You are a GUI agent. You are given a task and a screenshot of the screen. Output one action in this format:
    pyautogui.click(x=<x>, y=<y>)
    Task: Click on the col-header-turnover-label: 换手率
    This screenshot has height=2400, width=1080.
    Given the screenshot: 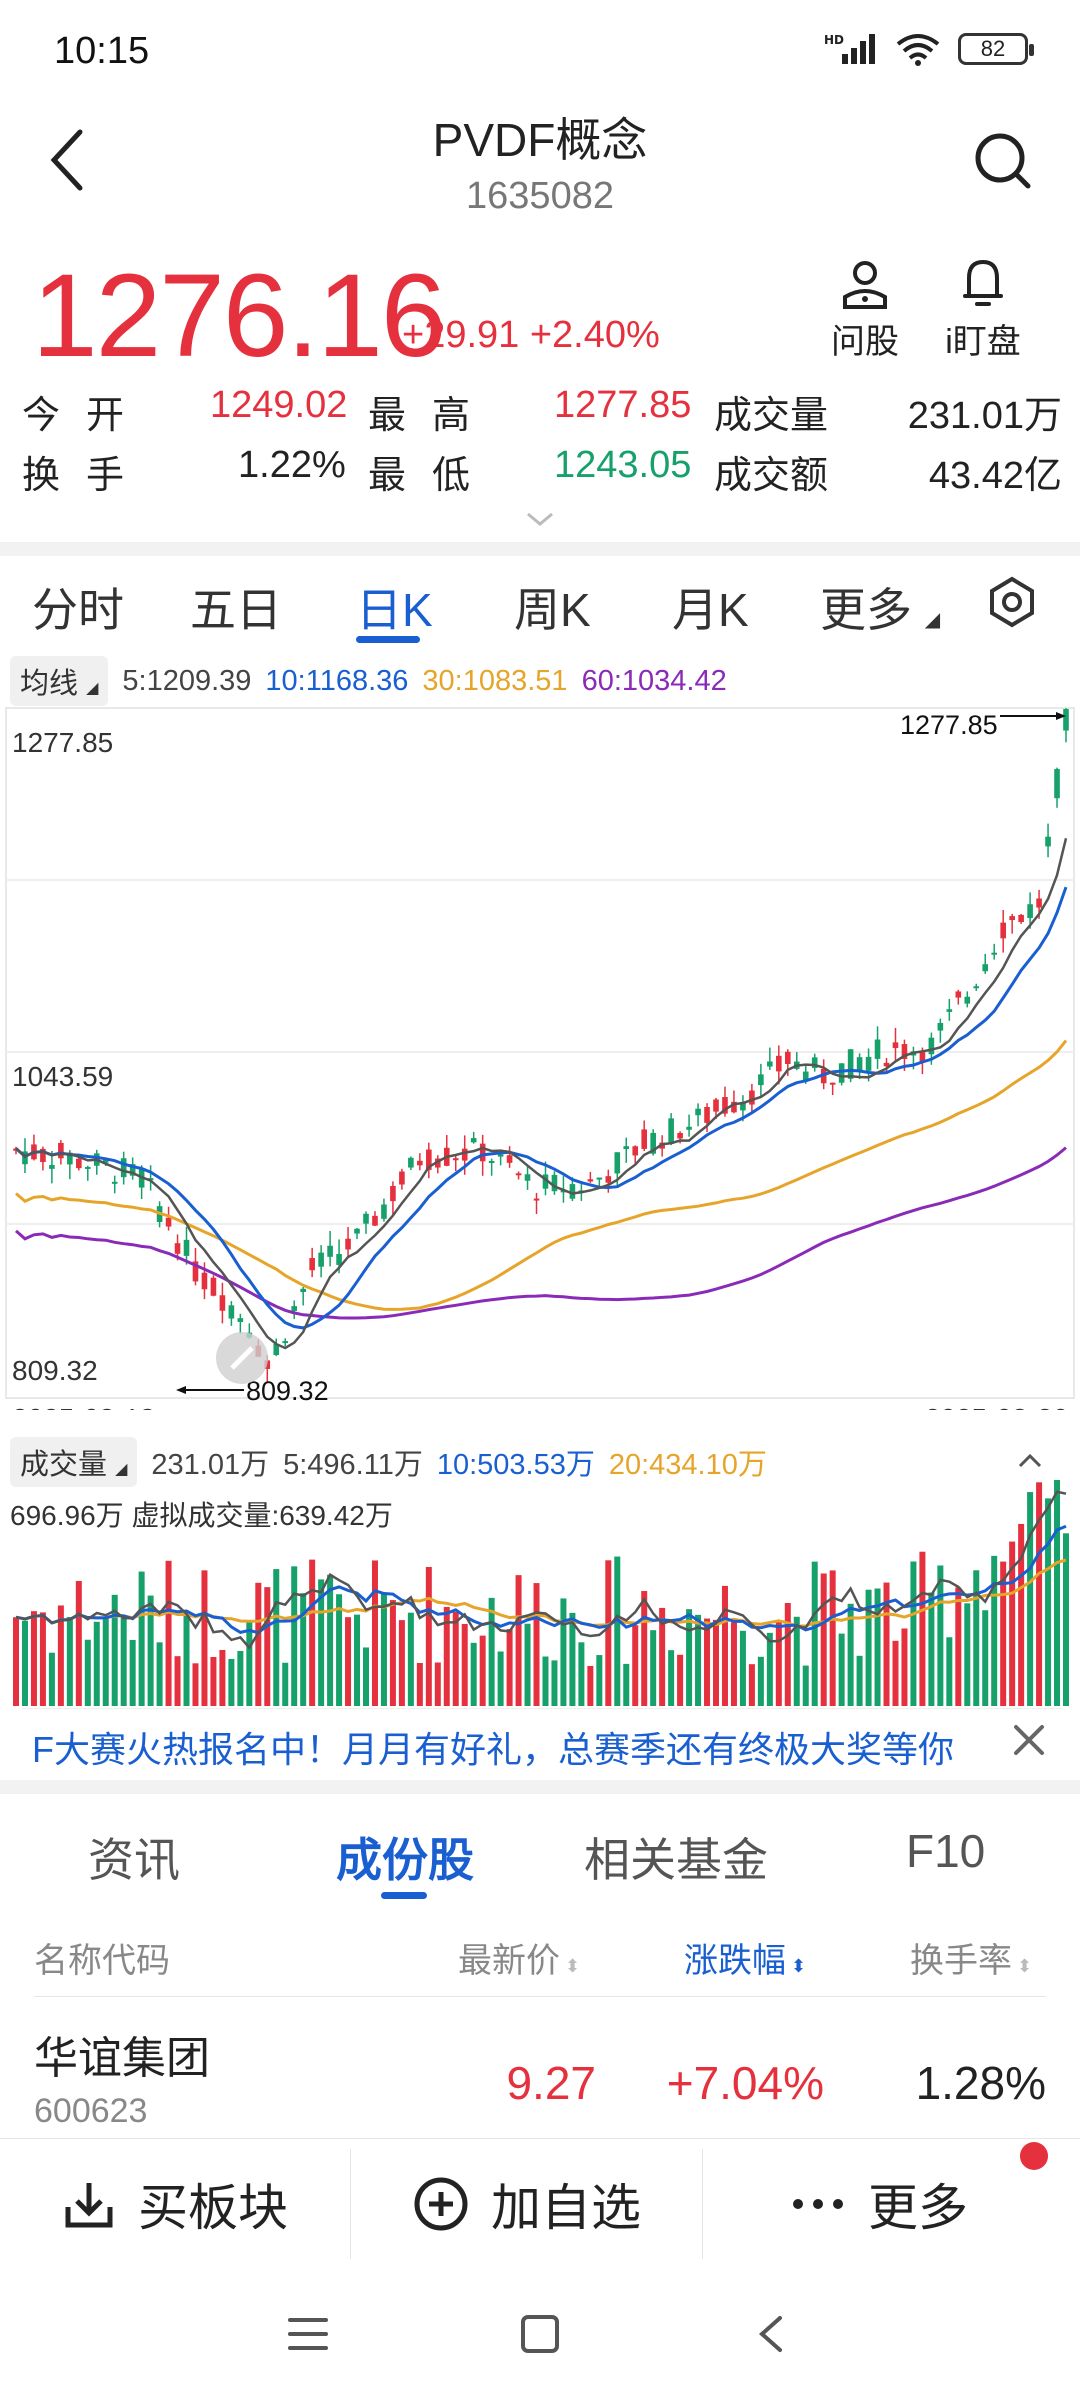 What is the action you would take?
    pyautogui.click(x=961, y=1961)
    